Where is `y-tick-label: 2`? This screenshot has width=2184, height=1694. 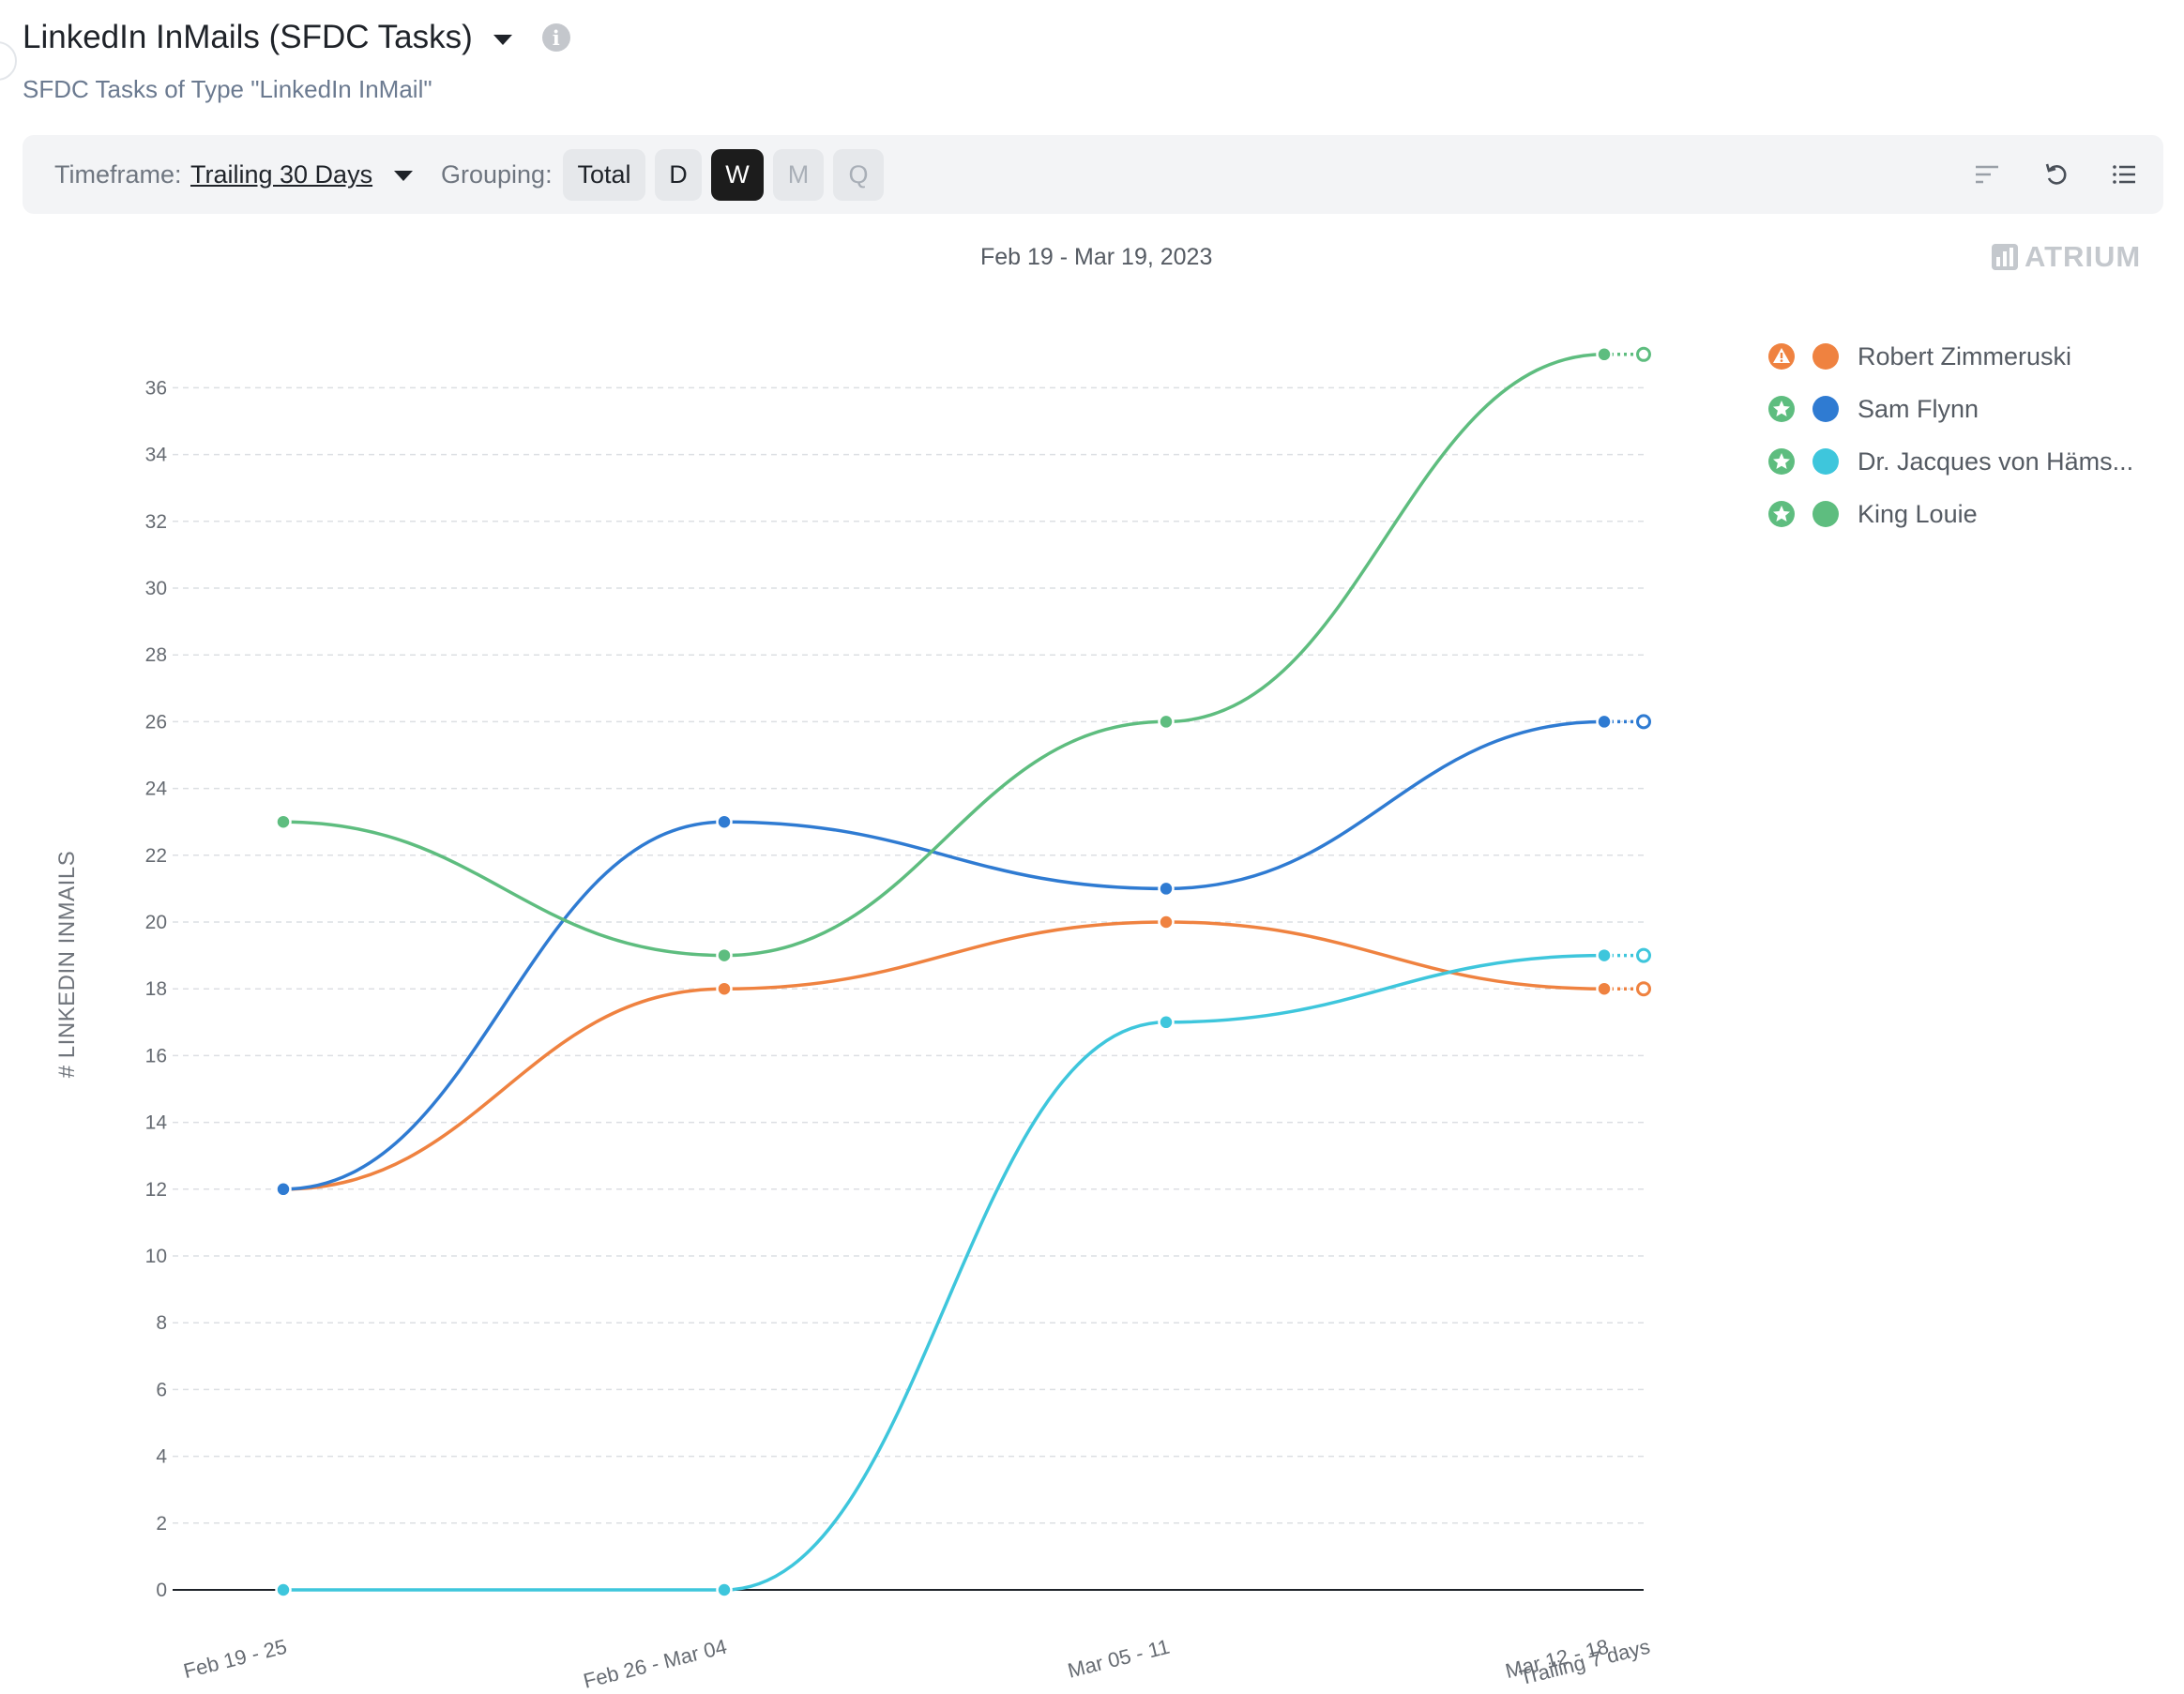
y-tick-label: 2 is located at coordinates (161, 1524).